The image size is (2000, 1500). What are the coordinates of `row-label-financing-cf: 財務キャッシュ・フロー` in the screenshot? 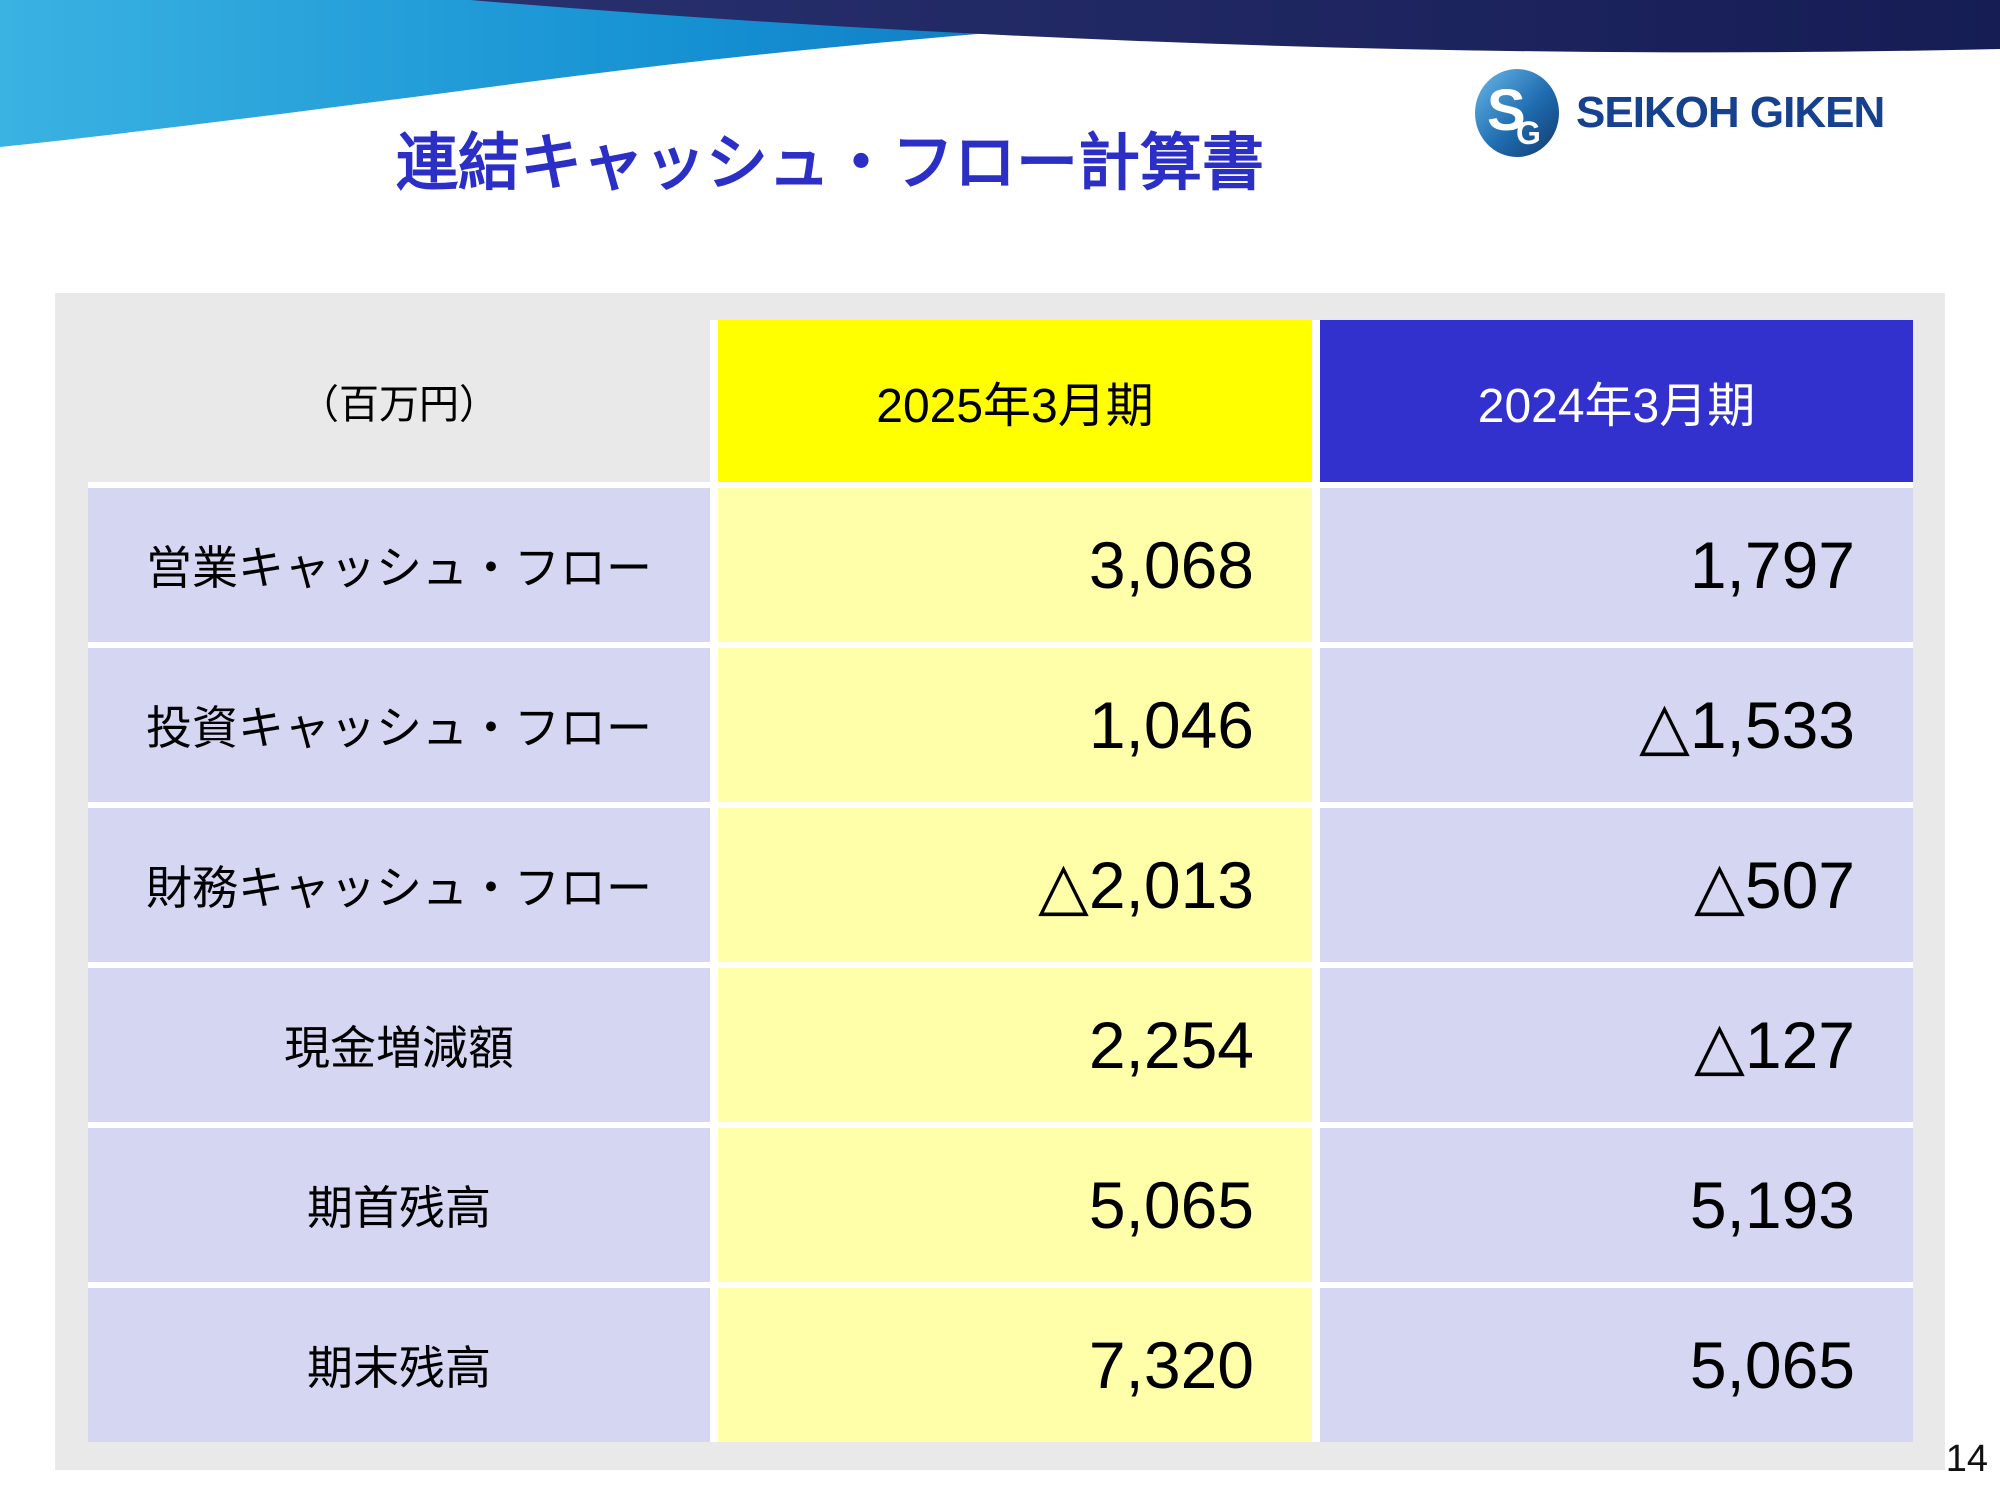 It's located at (399, 885).